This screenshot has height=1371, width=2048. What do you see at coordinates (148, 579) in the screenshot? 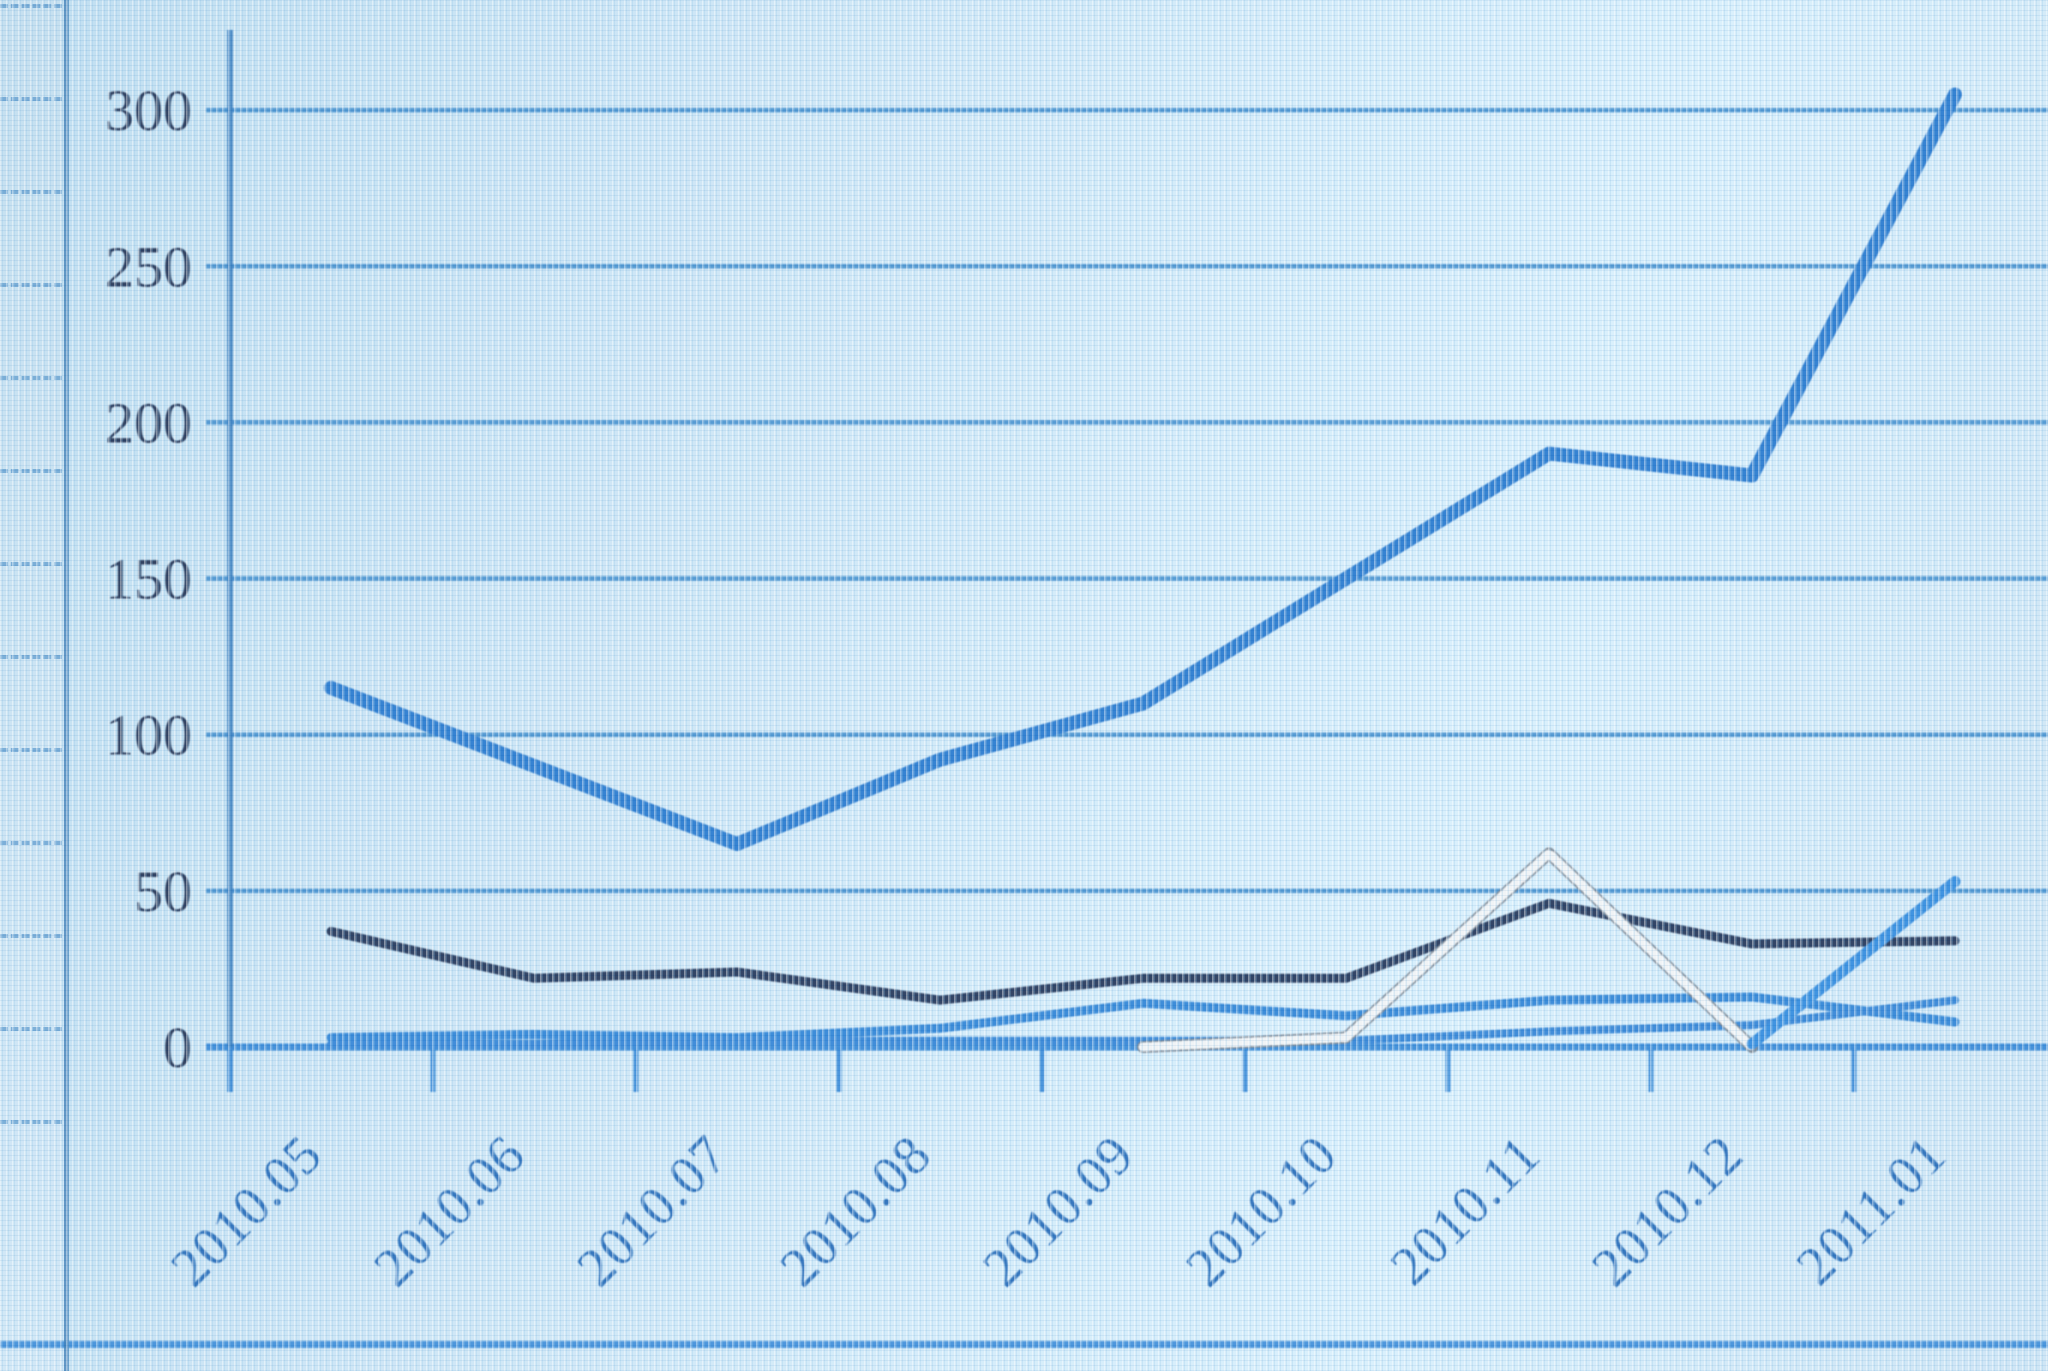
I see `y-tick-label: 150` at bounding box center [148, 579].